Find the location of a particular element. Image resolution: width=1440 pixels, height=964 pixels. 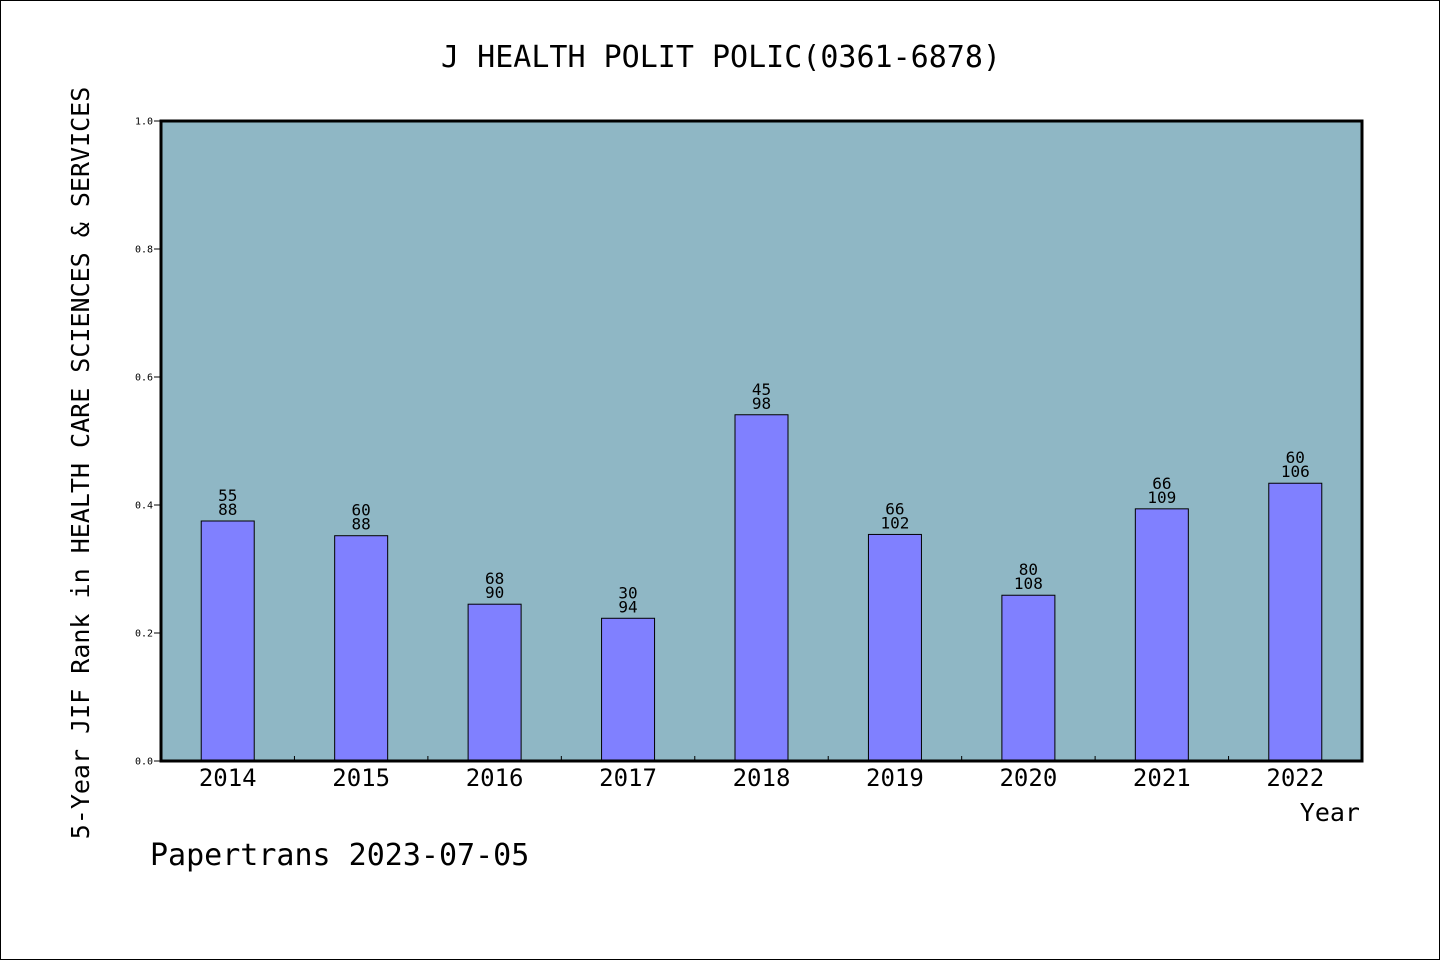

x-tick-label: 2016 is located at coordinates (495, 778).